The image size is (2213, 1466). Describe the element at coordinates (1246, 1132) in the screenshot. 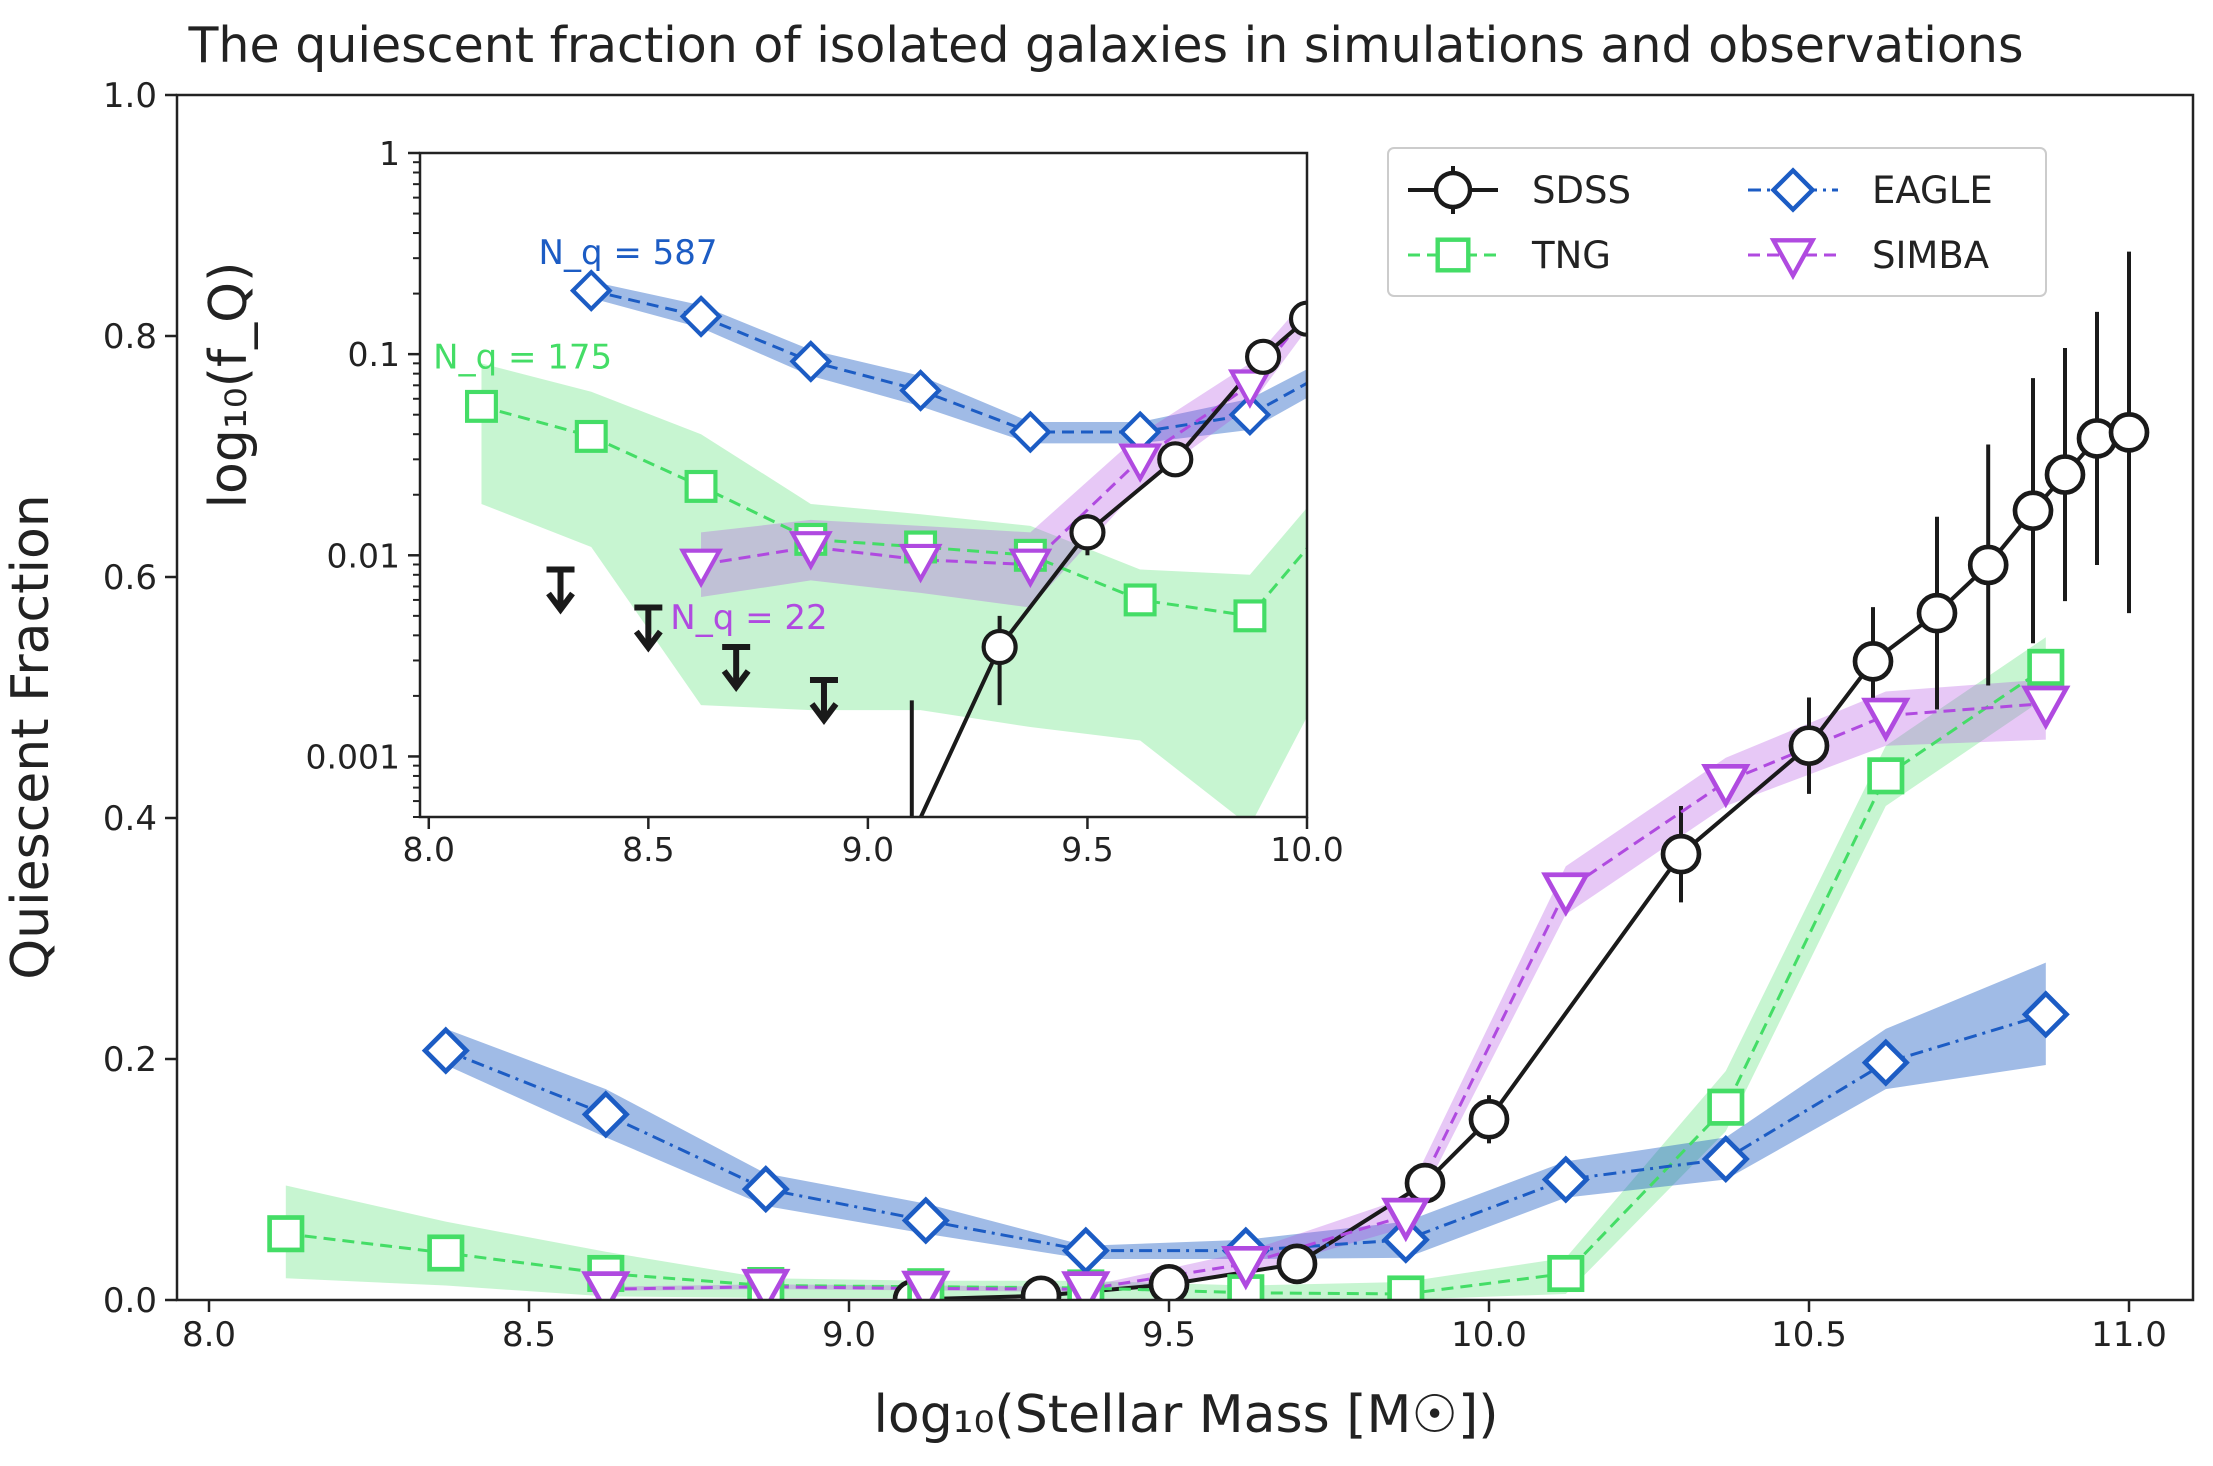

I see `main-eagle-line` at that location.